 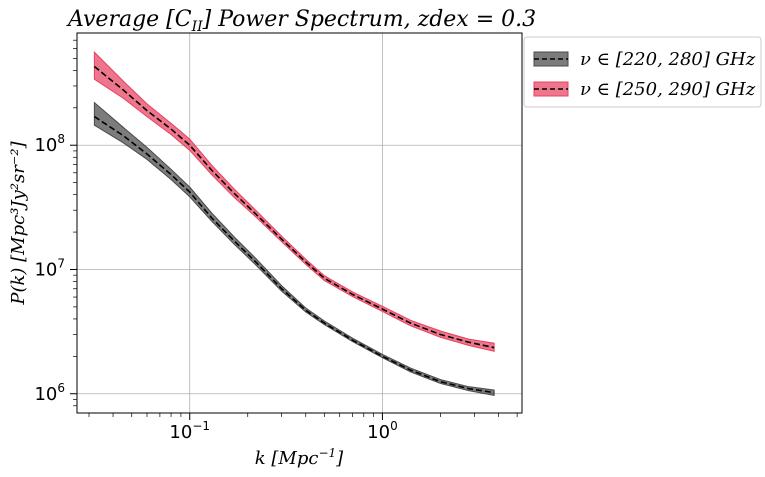 I want to click on x-axis-label: k [Mpc−1], so click(x=299, y=457).